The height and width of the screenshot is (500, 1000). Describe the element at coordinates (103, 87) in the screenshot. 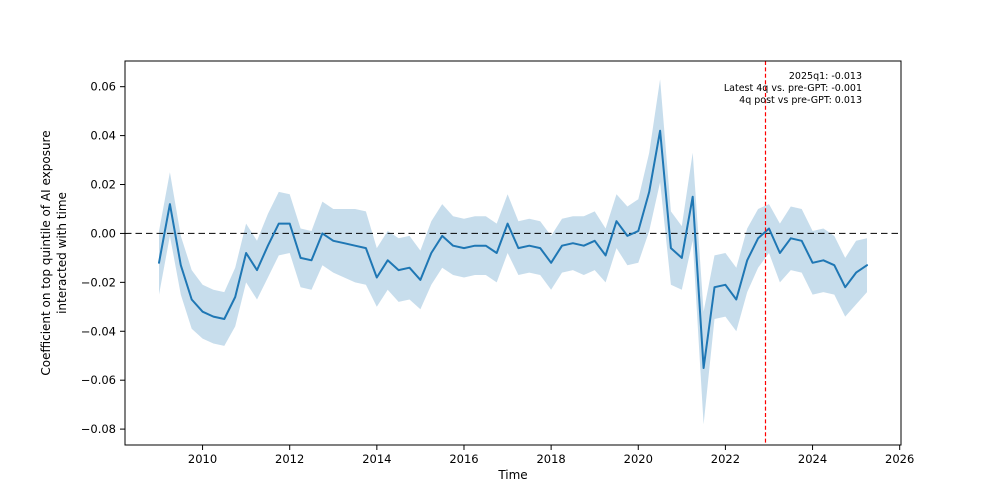

I see `y-tick-label: 0.06` at that location.